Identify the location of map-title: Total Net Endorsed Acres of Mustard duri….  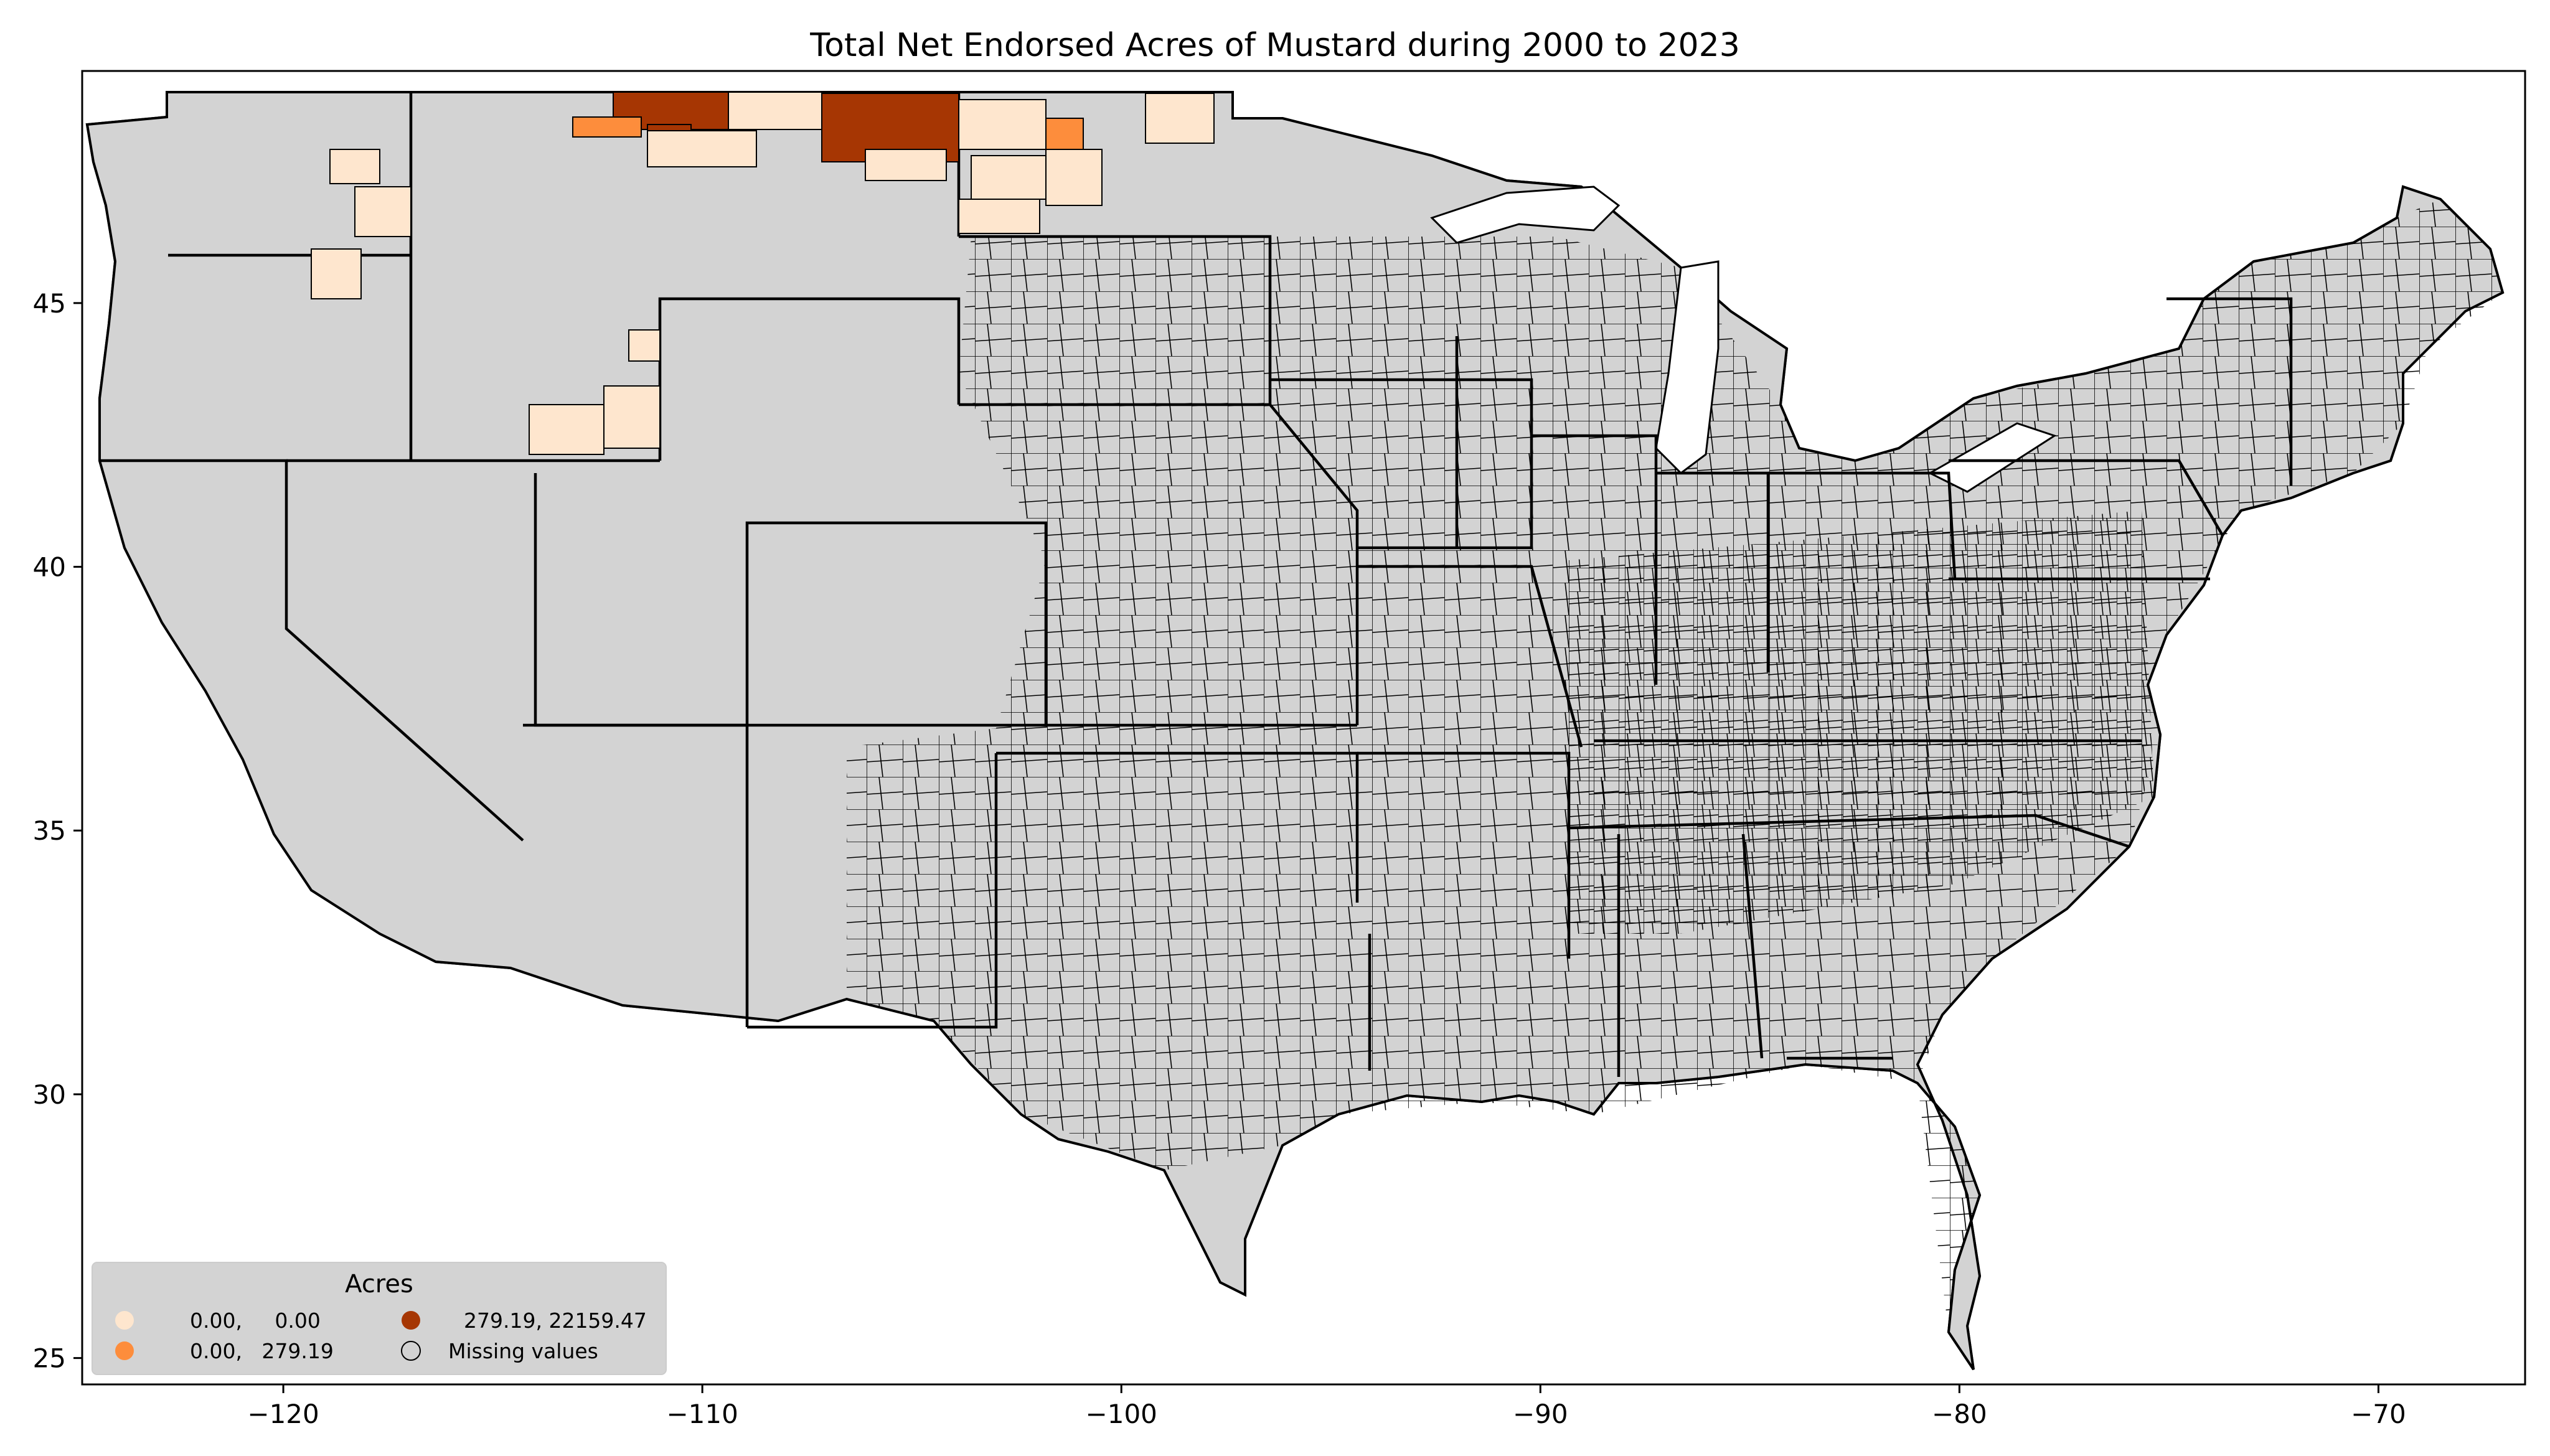
(1274, 45).